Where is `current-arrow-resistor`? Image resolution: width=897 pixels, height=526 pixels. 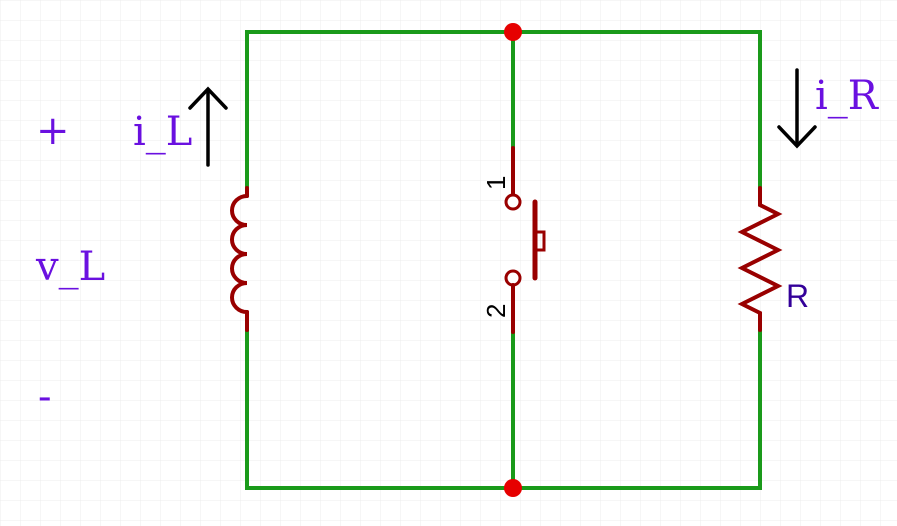
current-arrow-resistor is located at coordinates (797, 108).